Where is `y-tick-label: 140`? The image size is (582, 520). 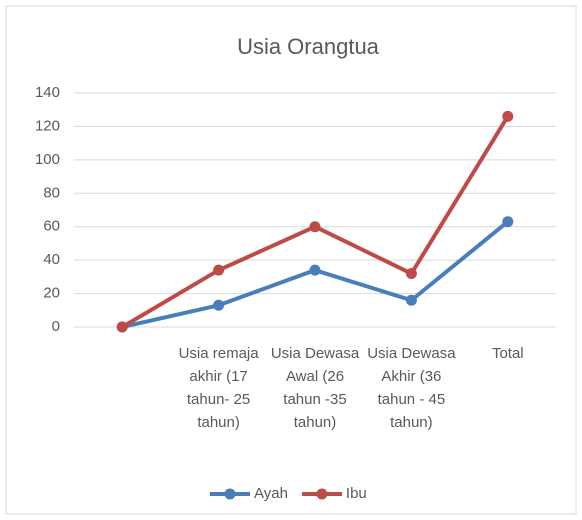 y-tick-label: 140 is located at coordinates (47, 92).